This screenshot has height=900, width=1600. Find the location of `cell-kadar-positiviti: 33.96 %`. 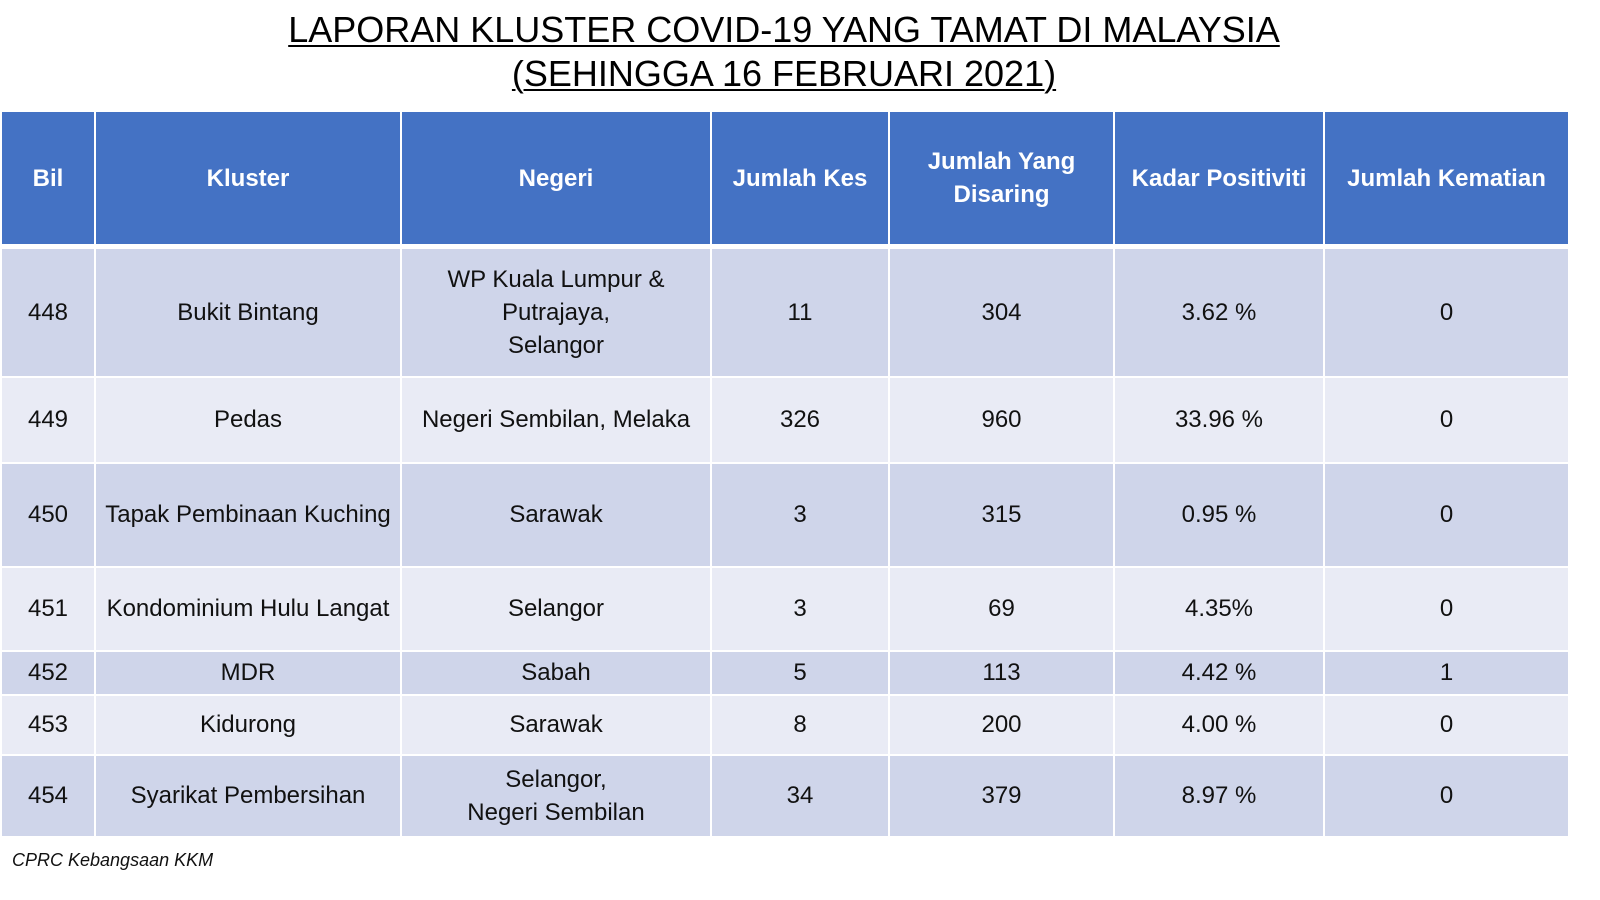

cell-kadar-positiviti: 33.96 % is located at coordinates (1219, 419).